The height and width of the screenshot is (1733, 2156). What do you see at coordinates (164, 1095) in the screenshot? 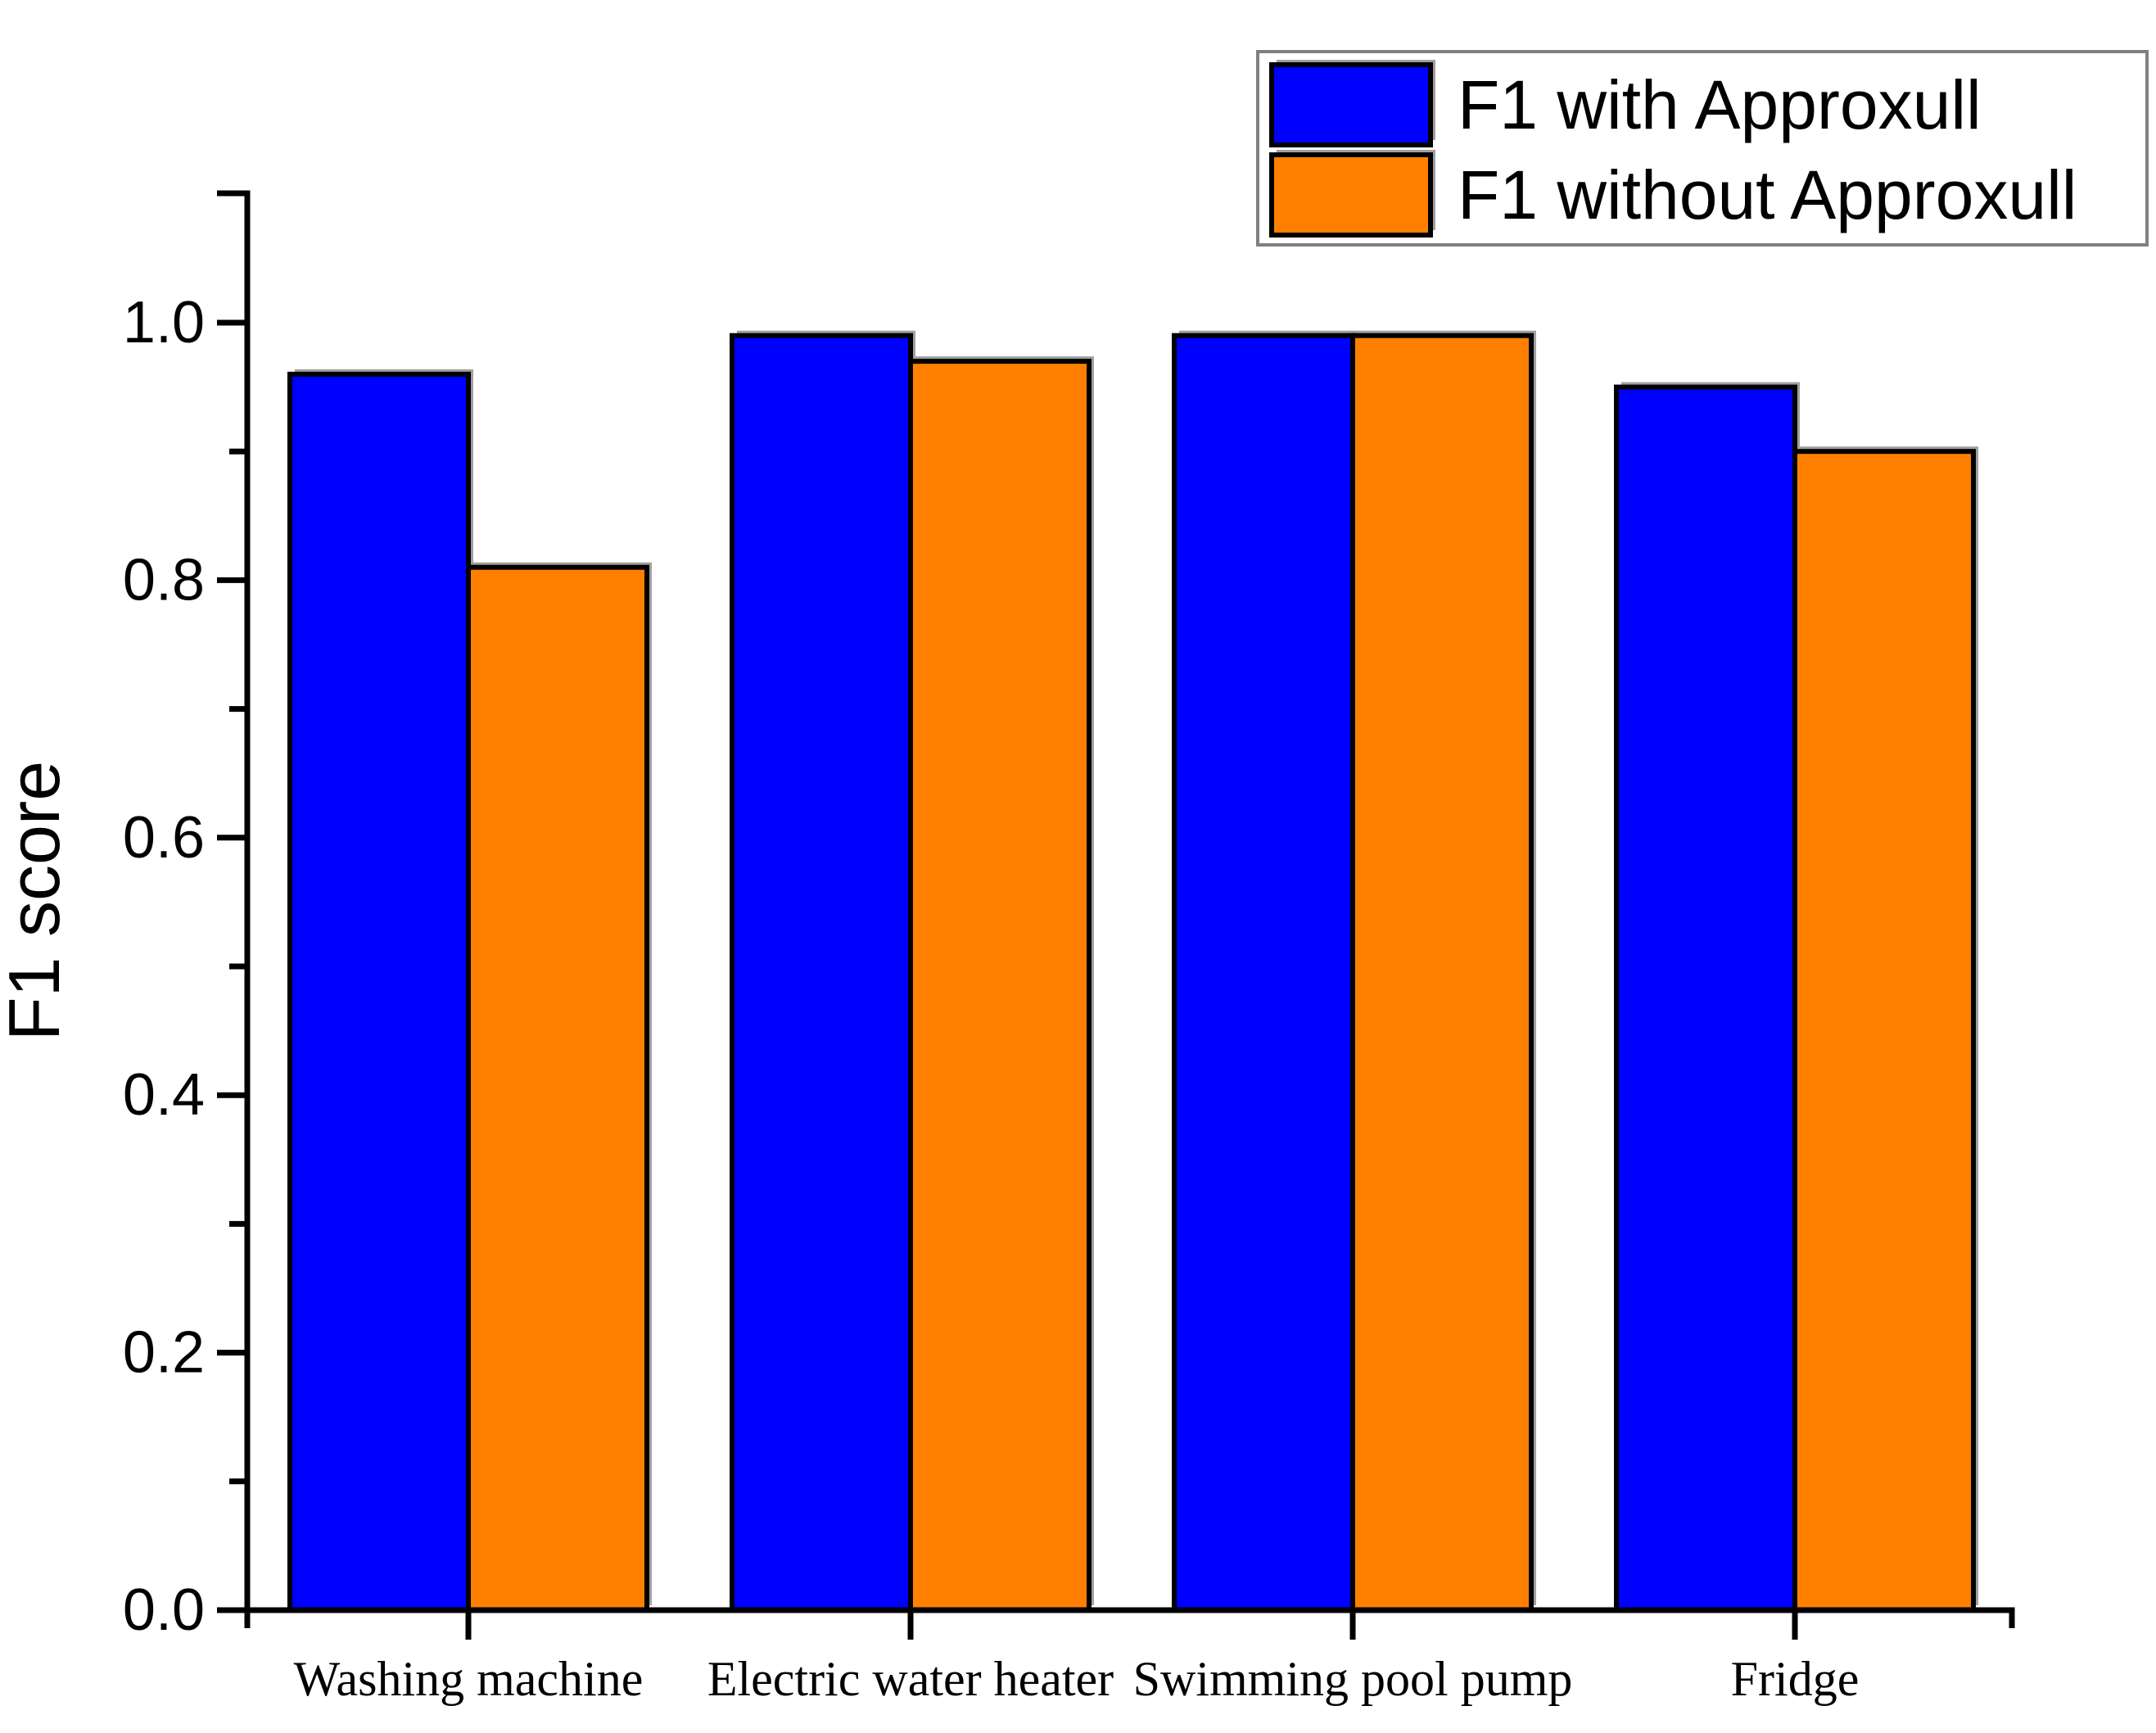
I see `y-tick-label: 0.4` at bounding box center [164, 1095].